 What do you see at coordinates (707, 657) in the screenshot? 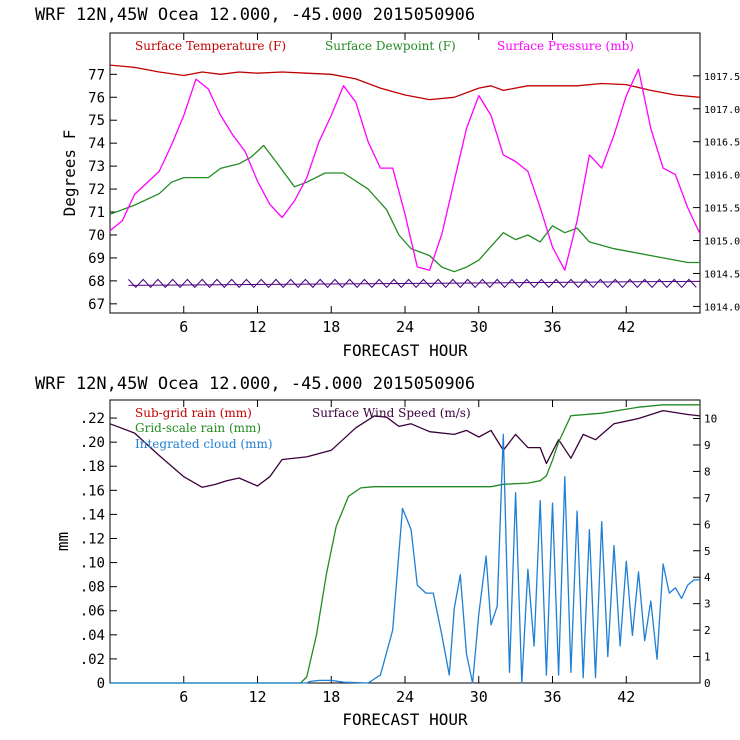
I see `y-tick-label-right: 1` at bounding box center [707, 657].